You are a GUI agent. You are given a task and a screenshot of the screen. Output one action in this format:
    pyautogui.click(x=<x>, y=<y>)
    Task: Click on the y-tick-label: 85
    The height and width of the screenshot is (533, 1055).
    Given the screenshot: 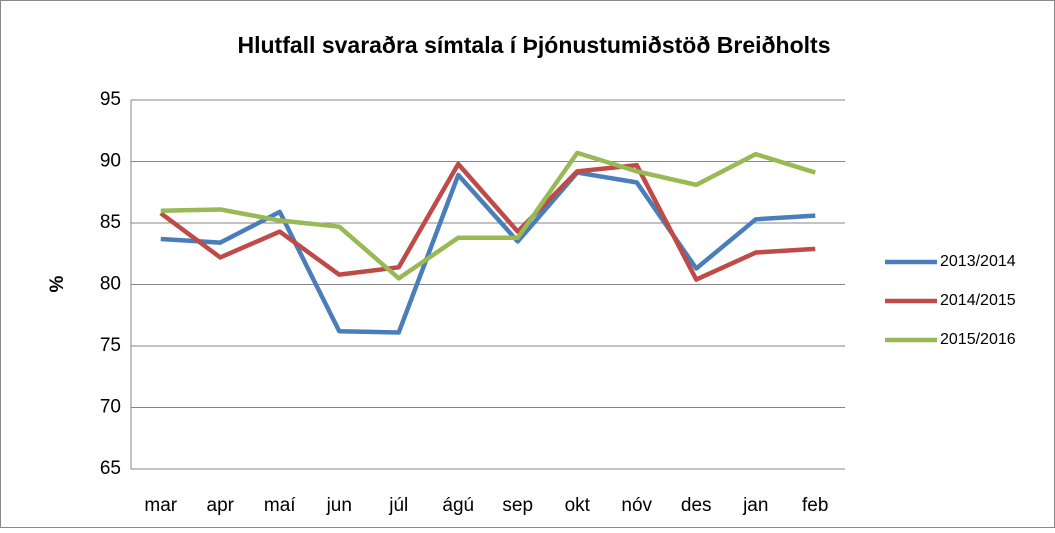 What is the action you would take?
    pyautogui.click(x=110, y=222)
    